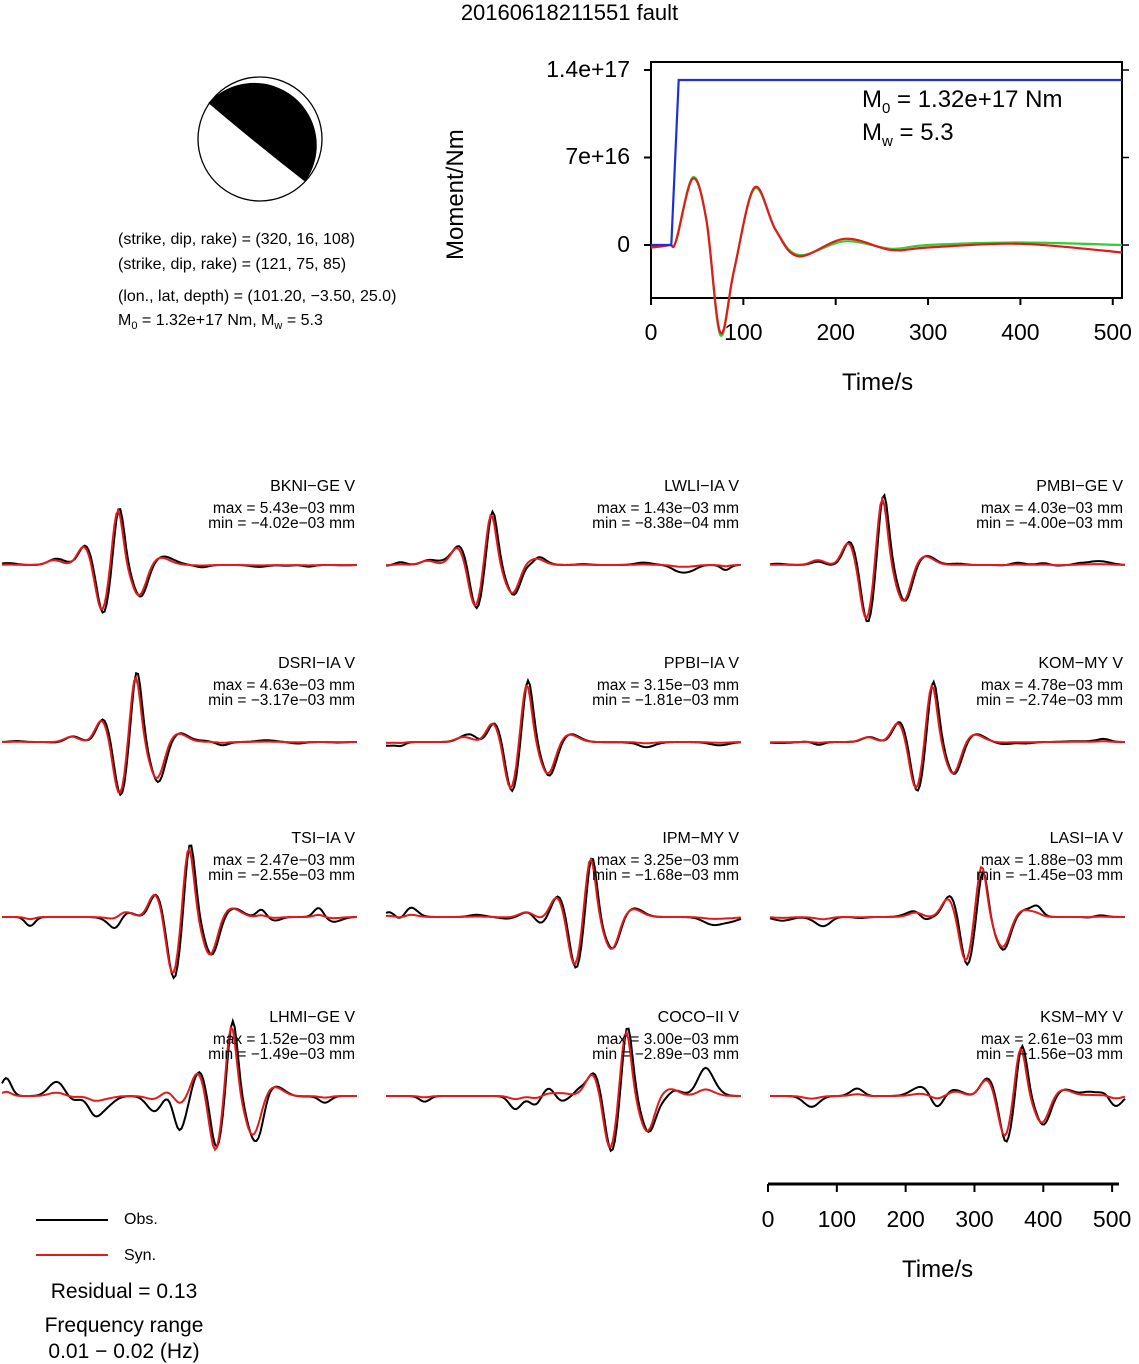 The width and height of the screenshot is (1139, 1364). Describe the element at coordinates (281, 523) in the screenshot. I see `station-min: min = −4.02e−03 mm` at that location.